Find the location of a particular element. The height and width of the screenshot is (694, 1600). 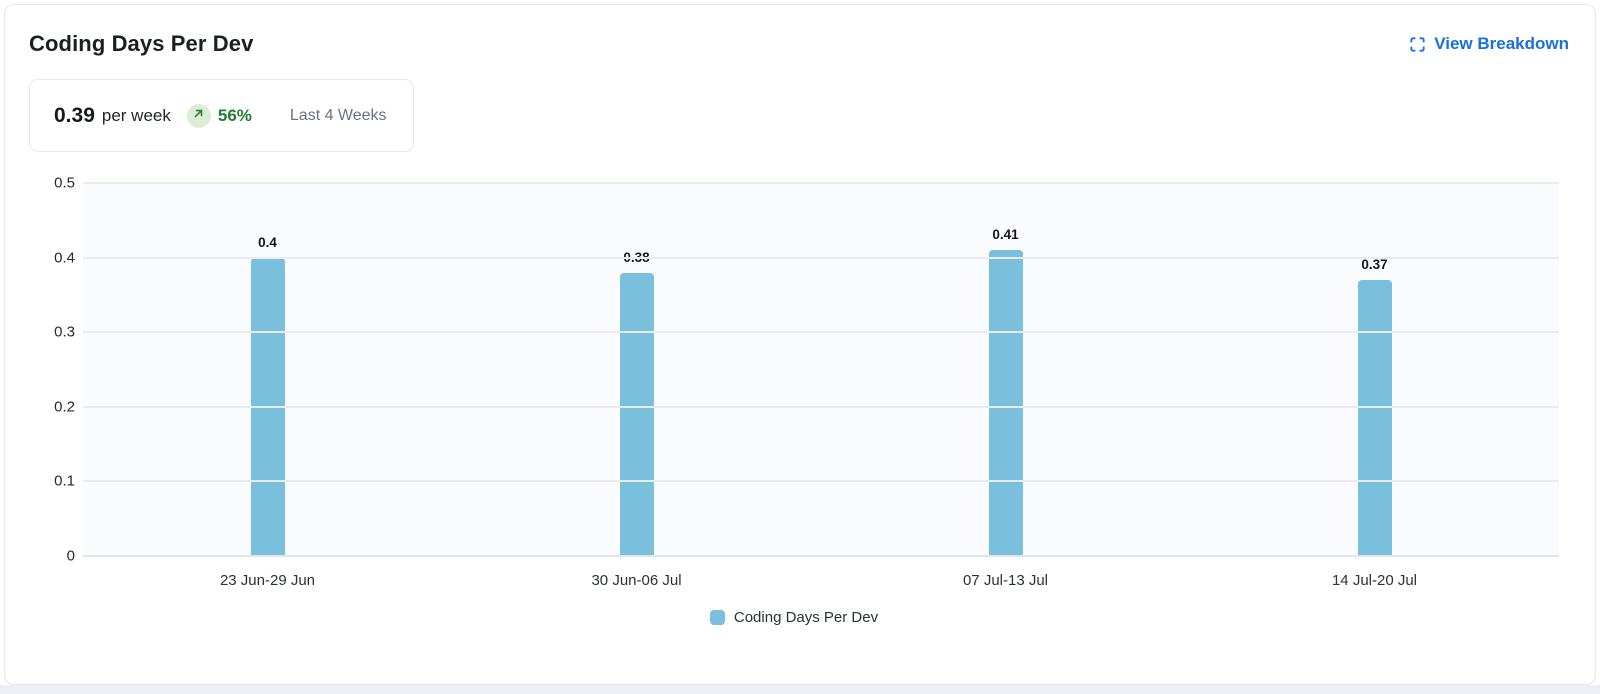

bar-30 Jun-06 Jul: 0.38 is located at coordinates (636, 403).